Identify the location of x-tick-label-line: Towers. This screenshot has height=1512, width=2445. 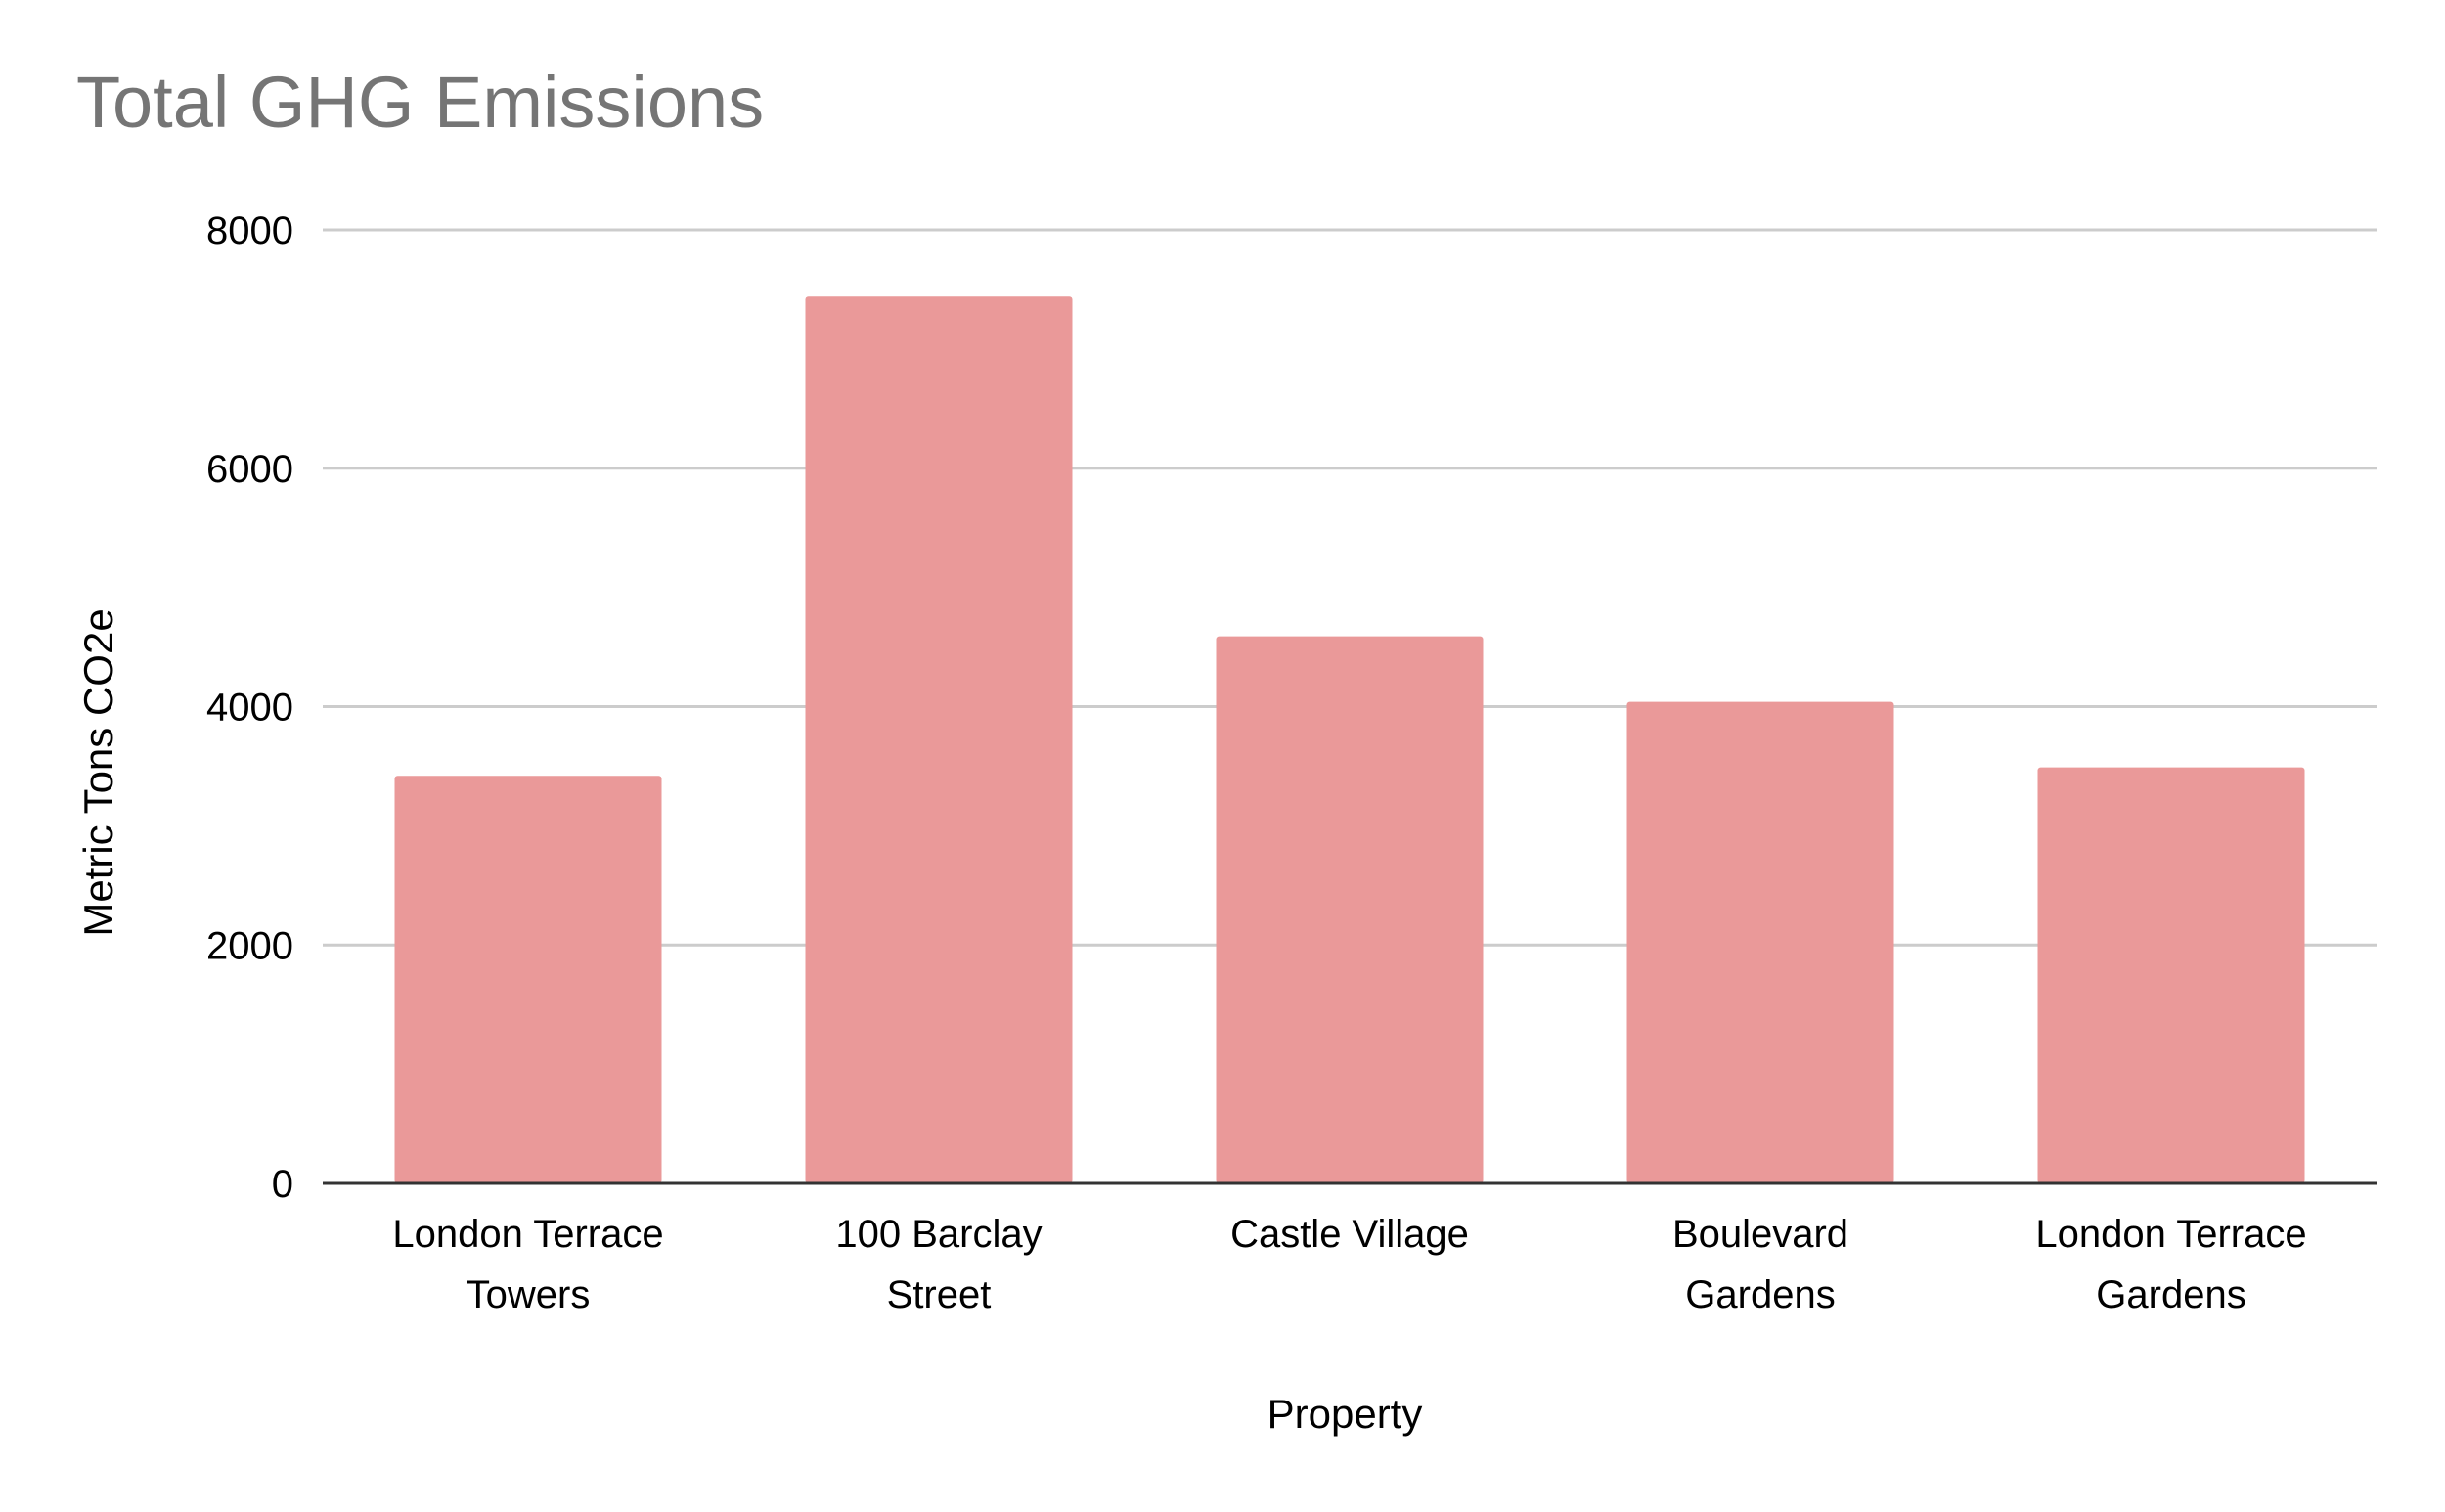
(529, 1294).